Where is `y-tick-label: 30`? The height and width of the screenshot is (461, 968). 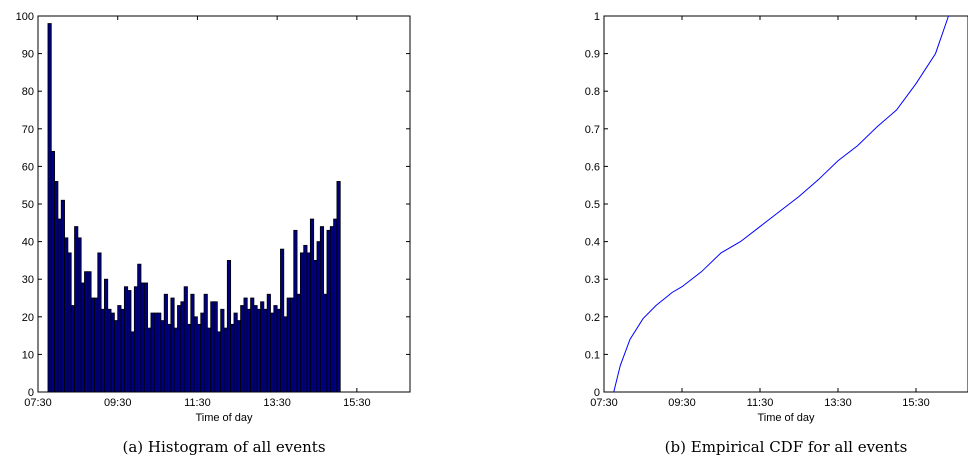
y-tick-label: 30 is located at coordinates (28, 280).